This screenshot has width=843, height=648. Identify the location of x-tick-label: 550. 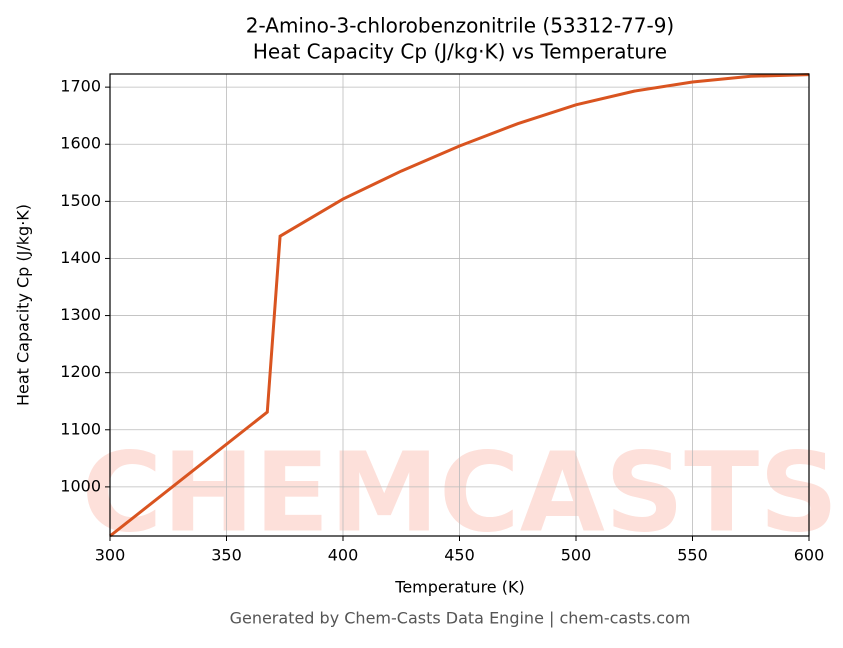
(692, 555).